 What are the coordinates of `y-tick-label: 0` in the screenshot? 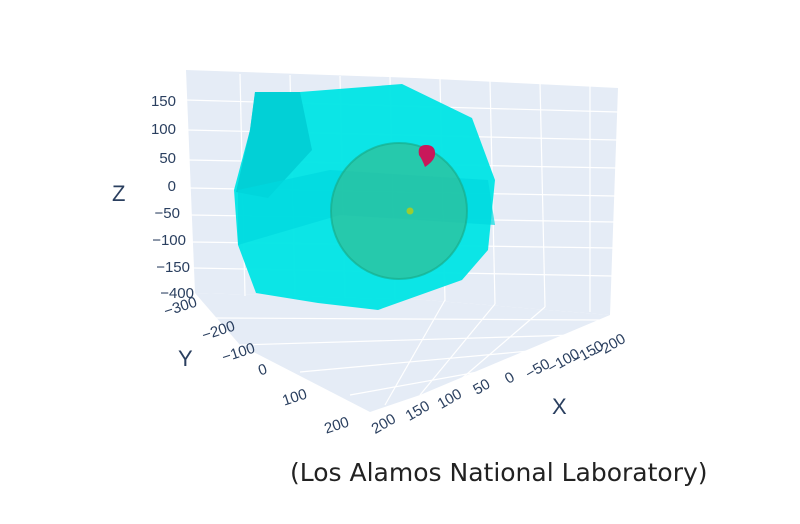 It's located at (262, 370).